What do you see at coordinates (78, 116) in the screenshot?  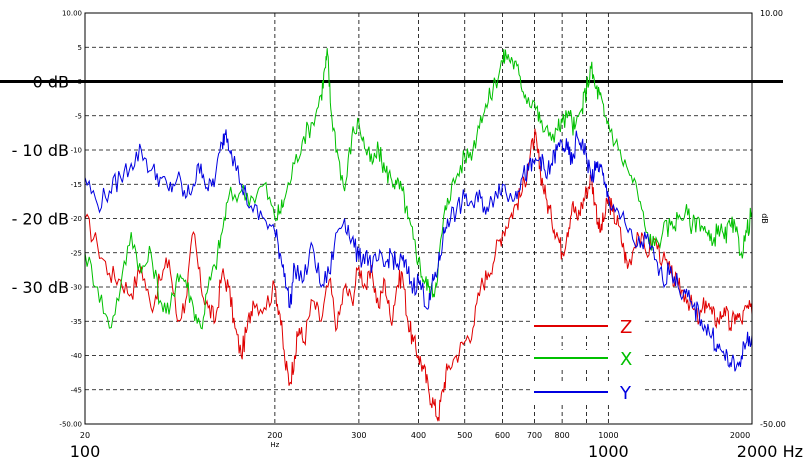 I see `y-tick-label: -5` at bounding box center [78, 116].